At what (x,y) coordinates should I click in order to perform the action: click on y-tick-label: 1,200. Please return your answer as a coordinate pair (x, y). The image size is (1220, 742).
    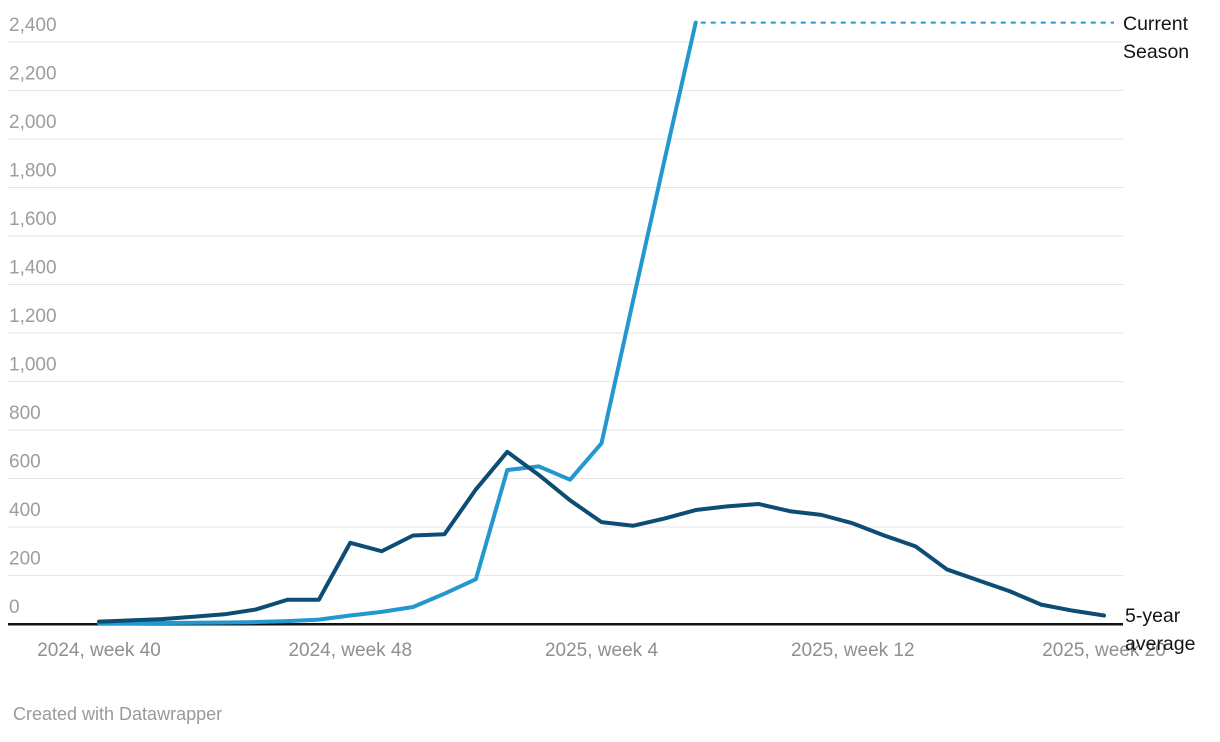
    Looking at the image, I should click on (33, 316).